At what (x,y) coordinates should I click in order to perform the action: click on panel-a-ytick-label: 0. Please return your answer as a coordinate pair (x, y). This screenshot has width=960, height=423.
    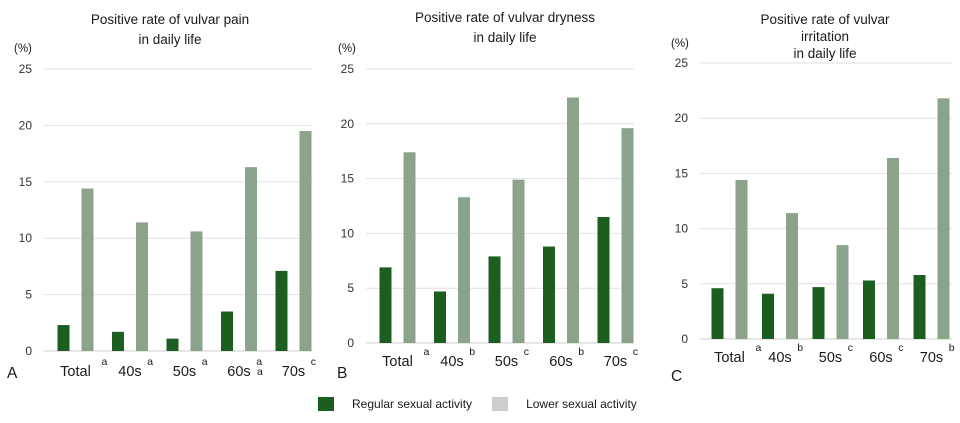
    Looking at the image, I should click on (28, 351).